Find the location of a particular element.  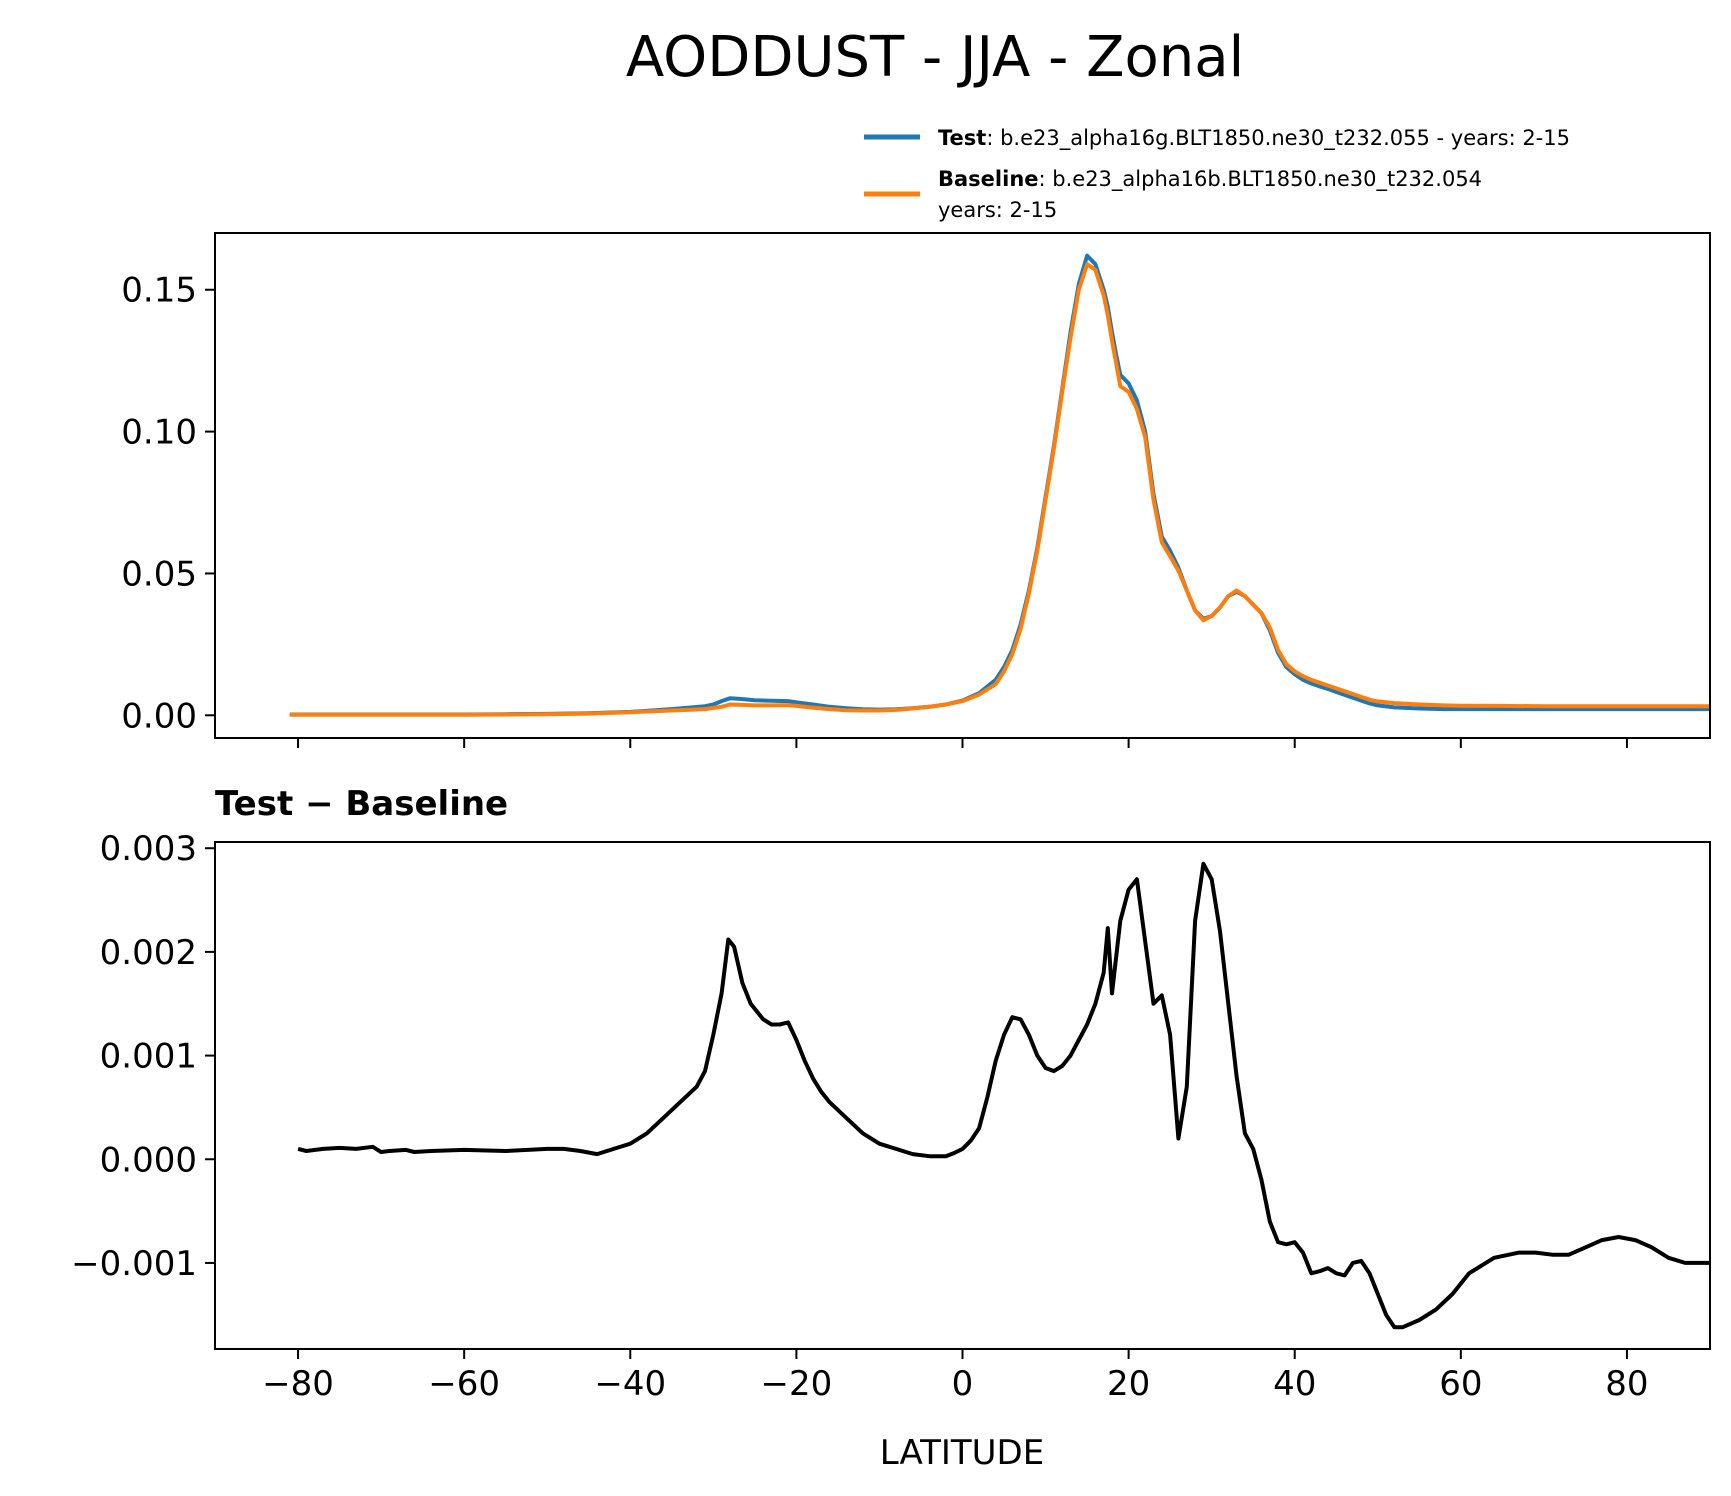

top-y-tick-label: 0.00 is located at coordinates (159, 716).